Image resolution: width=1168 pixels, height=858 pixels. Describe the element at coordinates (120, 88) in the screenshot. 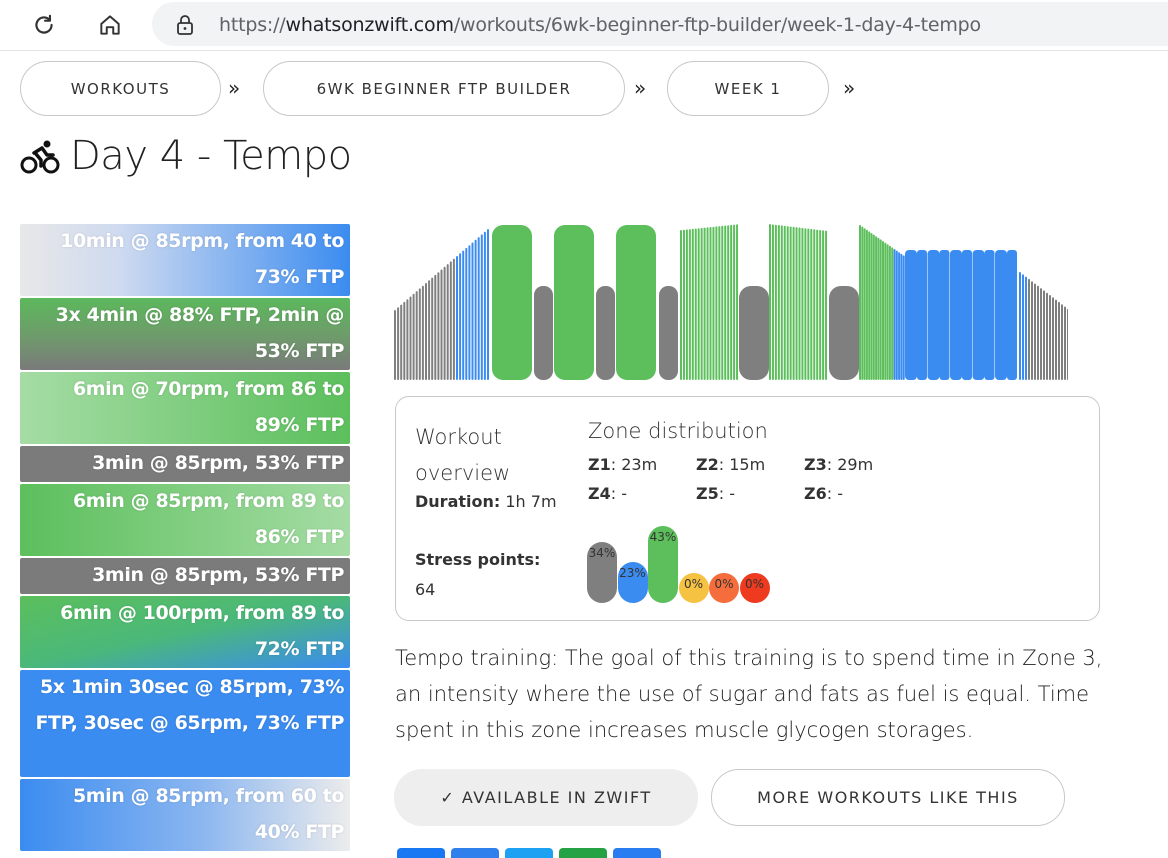

I see `breadcrumb-workouts: WORKOUTS` at that location.